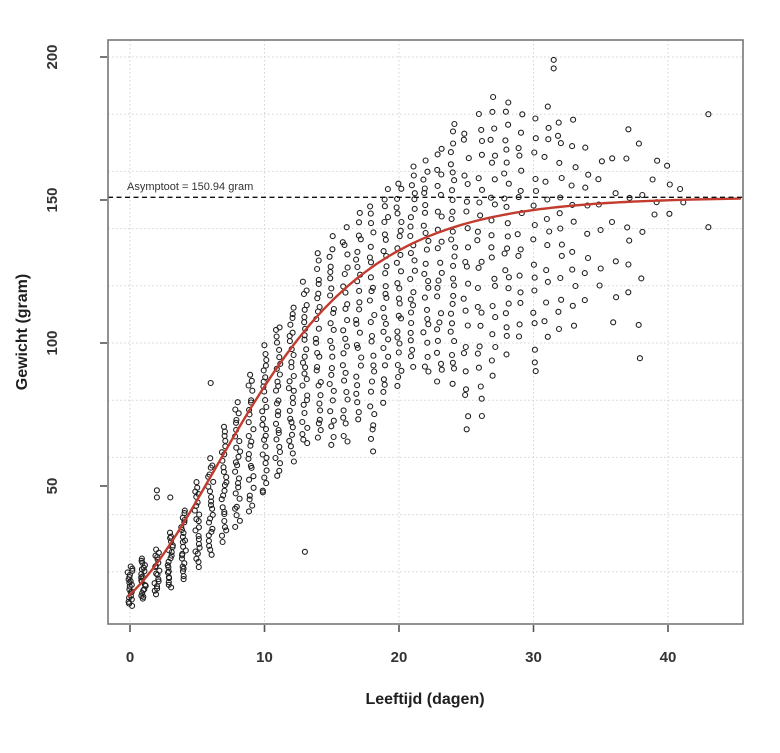  What do you see at coordinates (52, 199) in the screenshot?
I see `y-tick-label: 150` at bounding box center [52, 199].